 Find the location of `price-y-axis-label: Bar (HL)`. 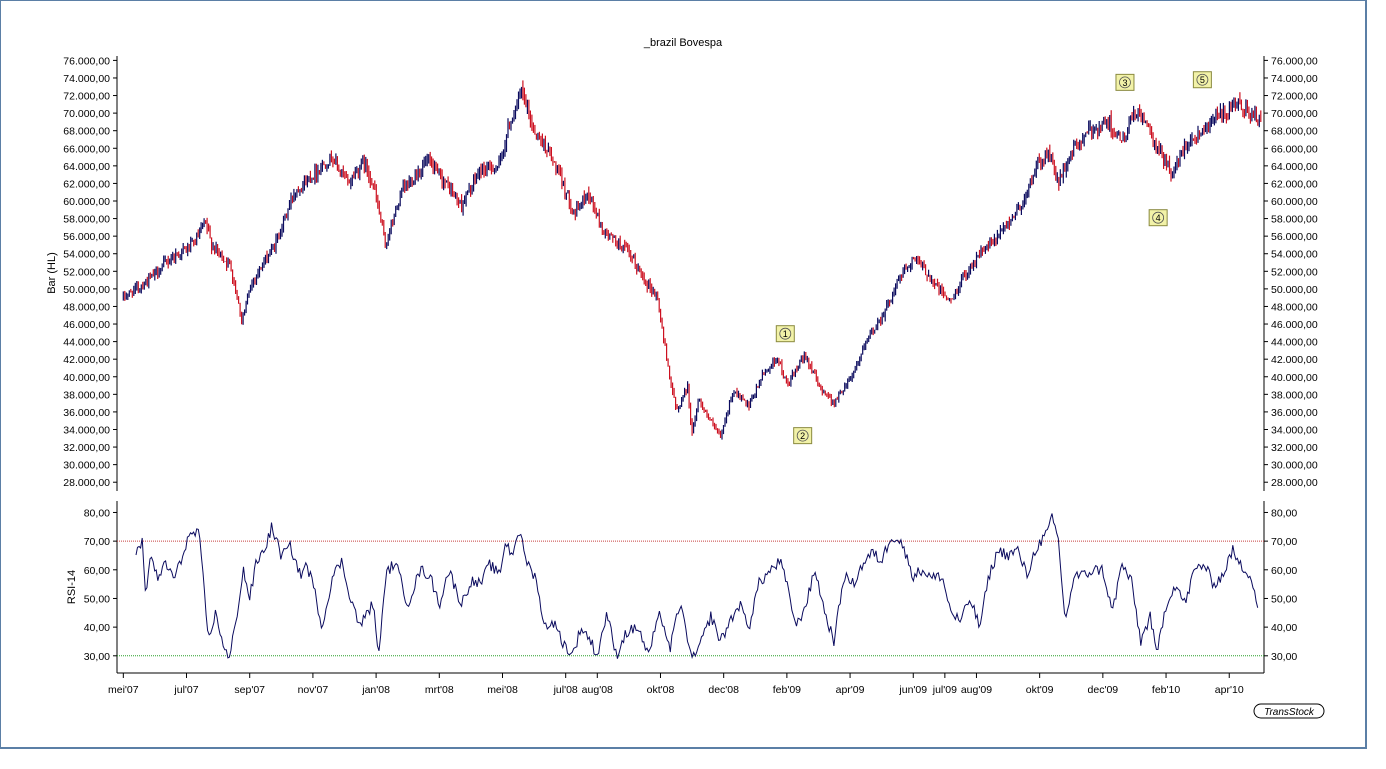

price-y-axis-label: Bar (HL) is located at coordinates (52, 273).